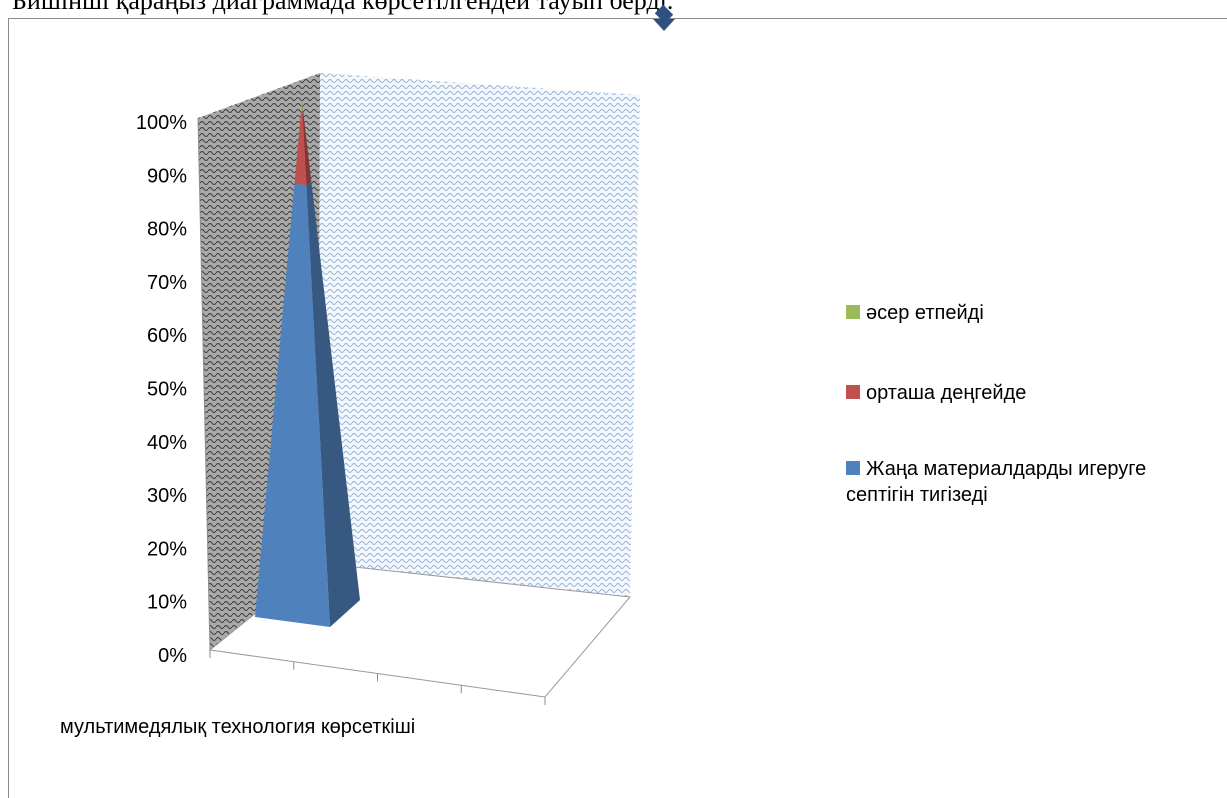 Image resolution: width=1227 pixels, height=798 pixels. I want to click on anchor-marker-icon, so click(664, 25).